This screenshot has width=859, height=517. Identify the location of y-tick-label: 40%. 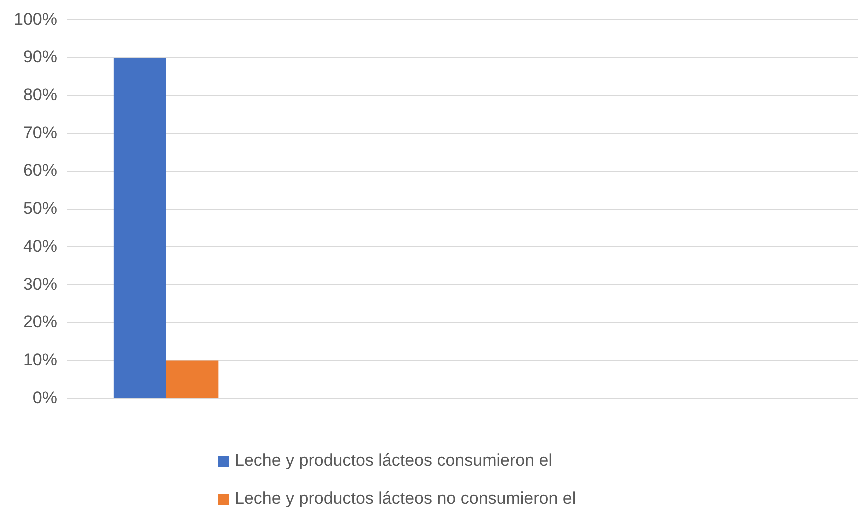
(40, 246).